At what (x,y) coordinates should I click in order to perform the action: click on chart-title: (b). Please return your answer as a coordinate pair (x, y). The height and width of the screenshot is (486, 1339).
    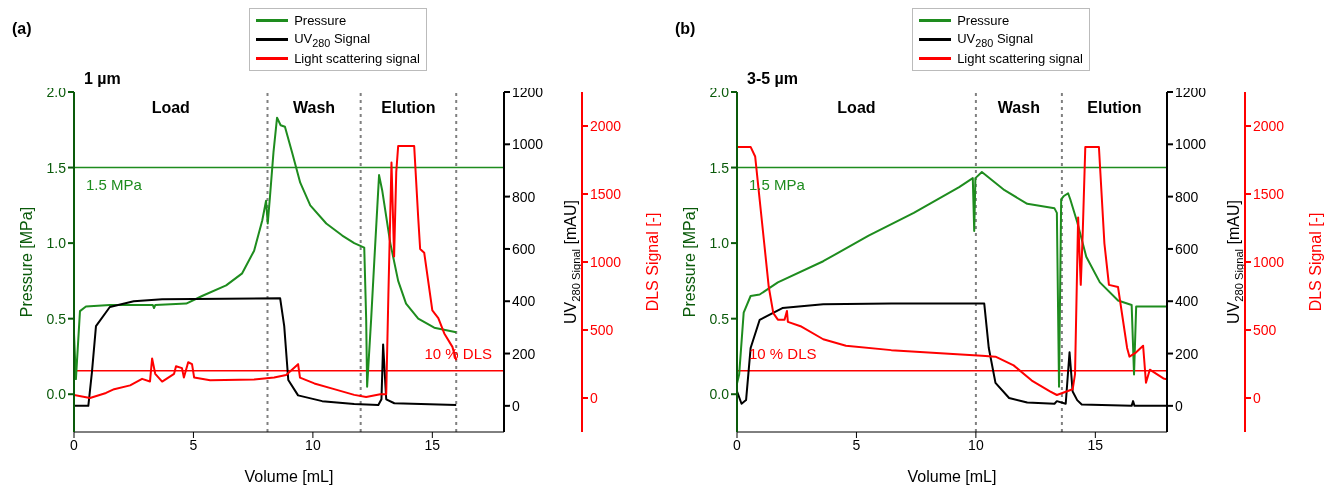
    Looking at the image, I should click on (685, 29).